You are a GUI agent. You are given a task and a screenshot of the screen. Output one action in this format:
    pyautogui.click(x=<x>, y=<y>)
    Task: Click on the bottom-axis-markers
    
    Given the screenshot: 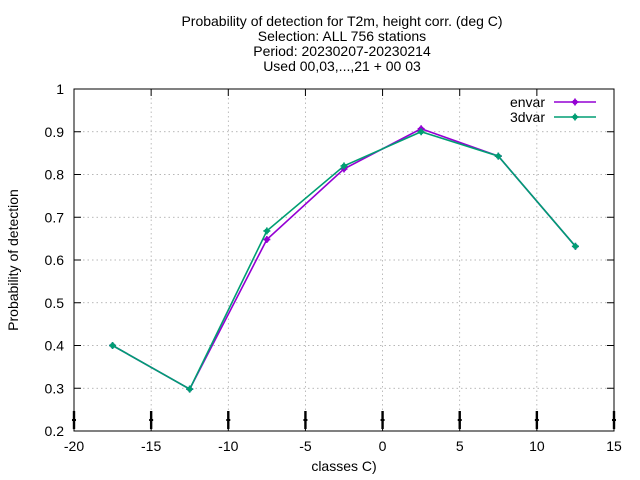 What is the action you would take?
    pyautogui.click(x=344, y=420)
    